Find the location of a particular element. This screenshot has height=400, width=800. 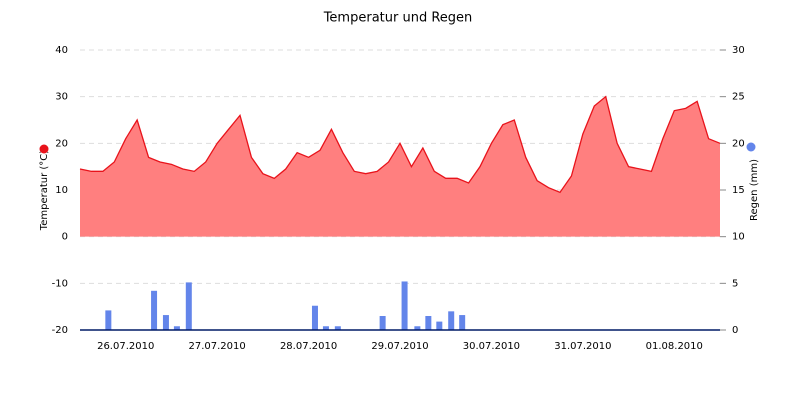

x-tick-label: 31.07.2010 is located at coordinates (582, 346).